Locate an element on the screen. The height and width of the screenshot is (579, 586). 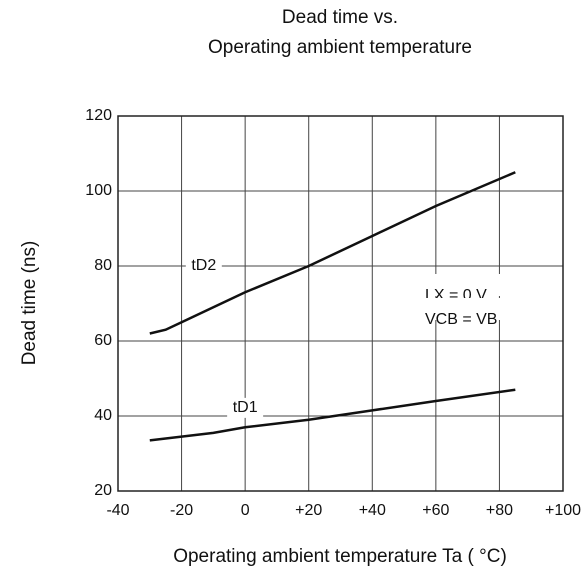
y-tick-label: 60 is located at coordinates (103, 340).